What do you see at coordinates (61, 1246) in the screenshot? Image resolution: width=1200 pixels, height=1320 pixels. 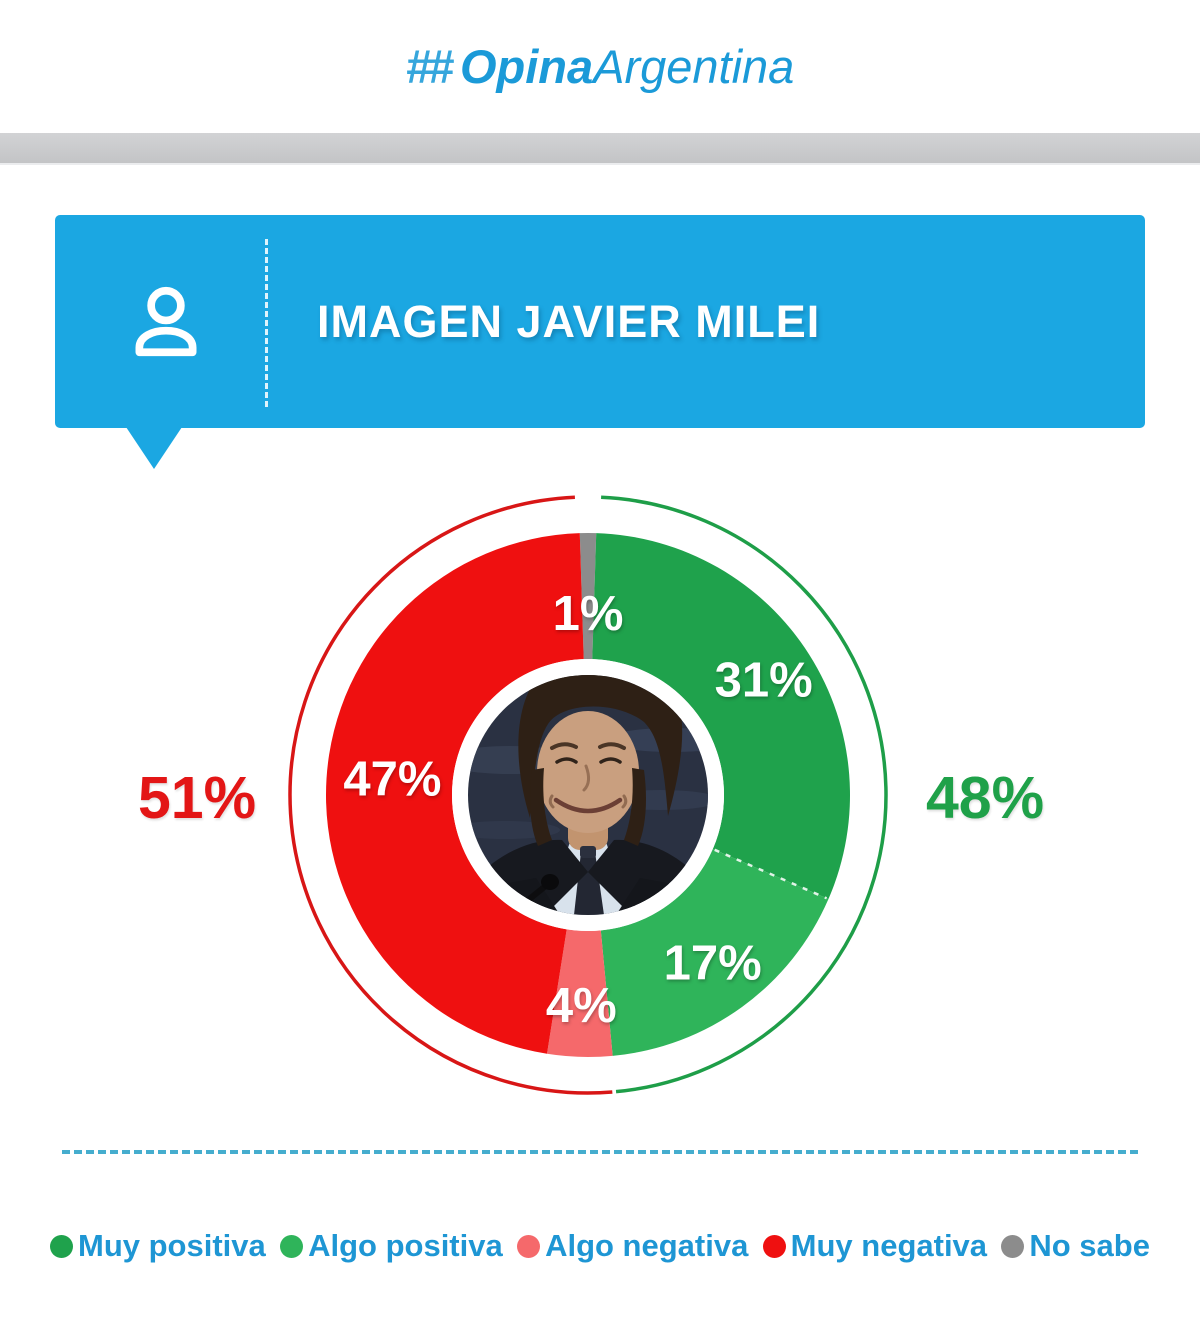 I see `legend-dot-muy-positiva` at bounding box center [61, 1246].